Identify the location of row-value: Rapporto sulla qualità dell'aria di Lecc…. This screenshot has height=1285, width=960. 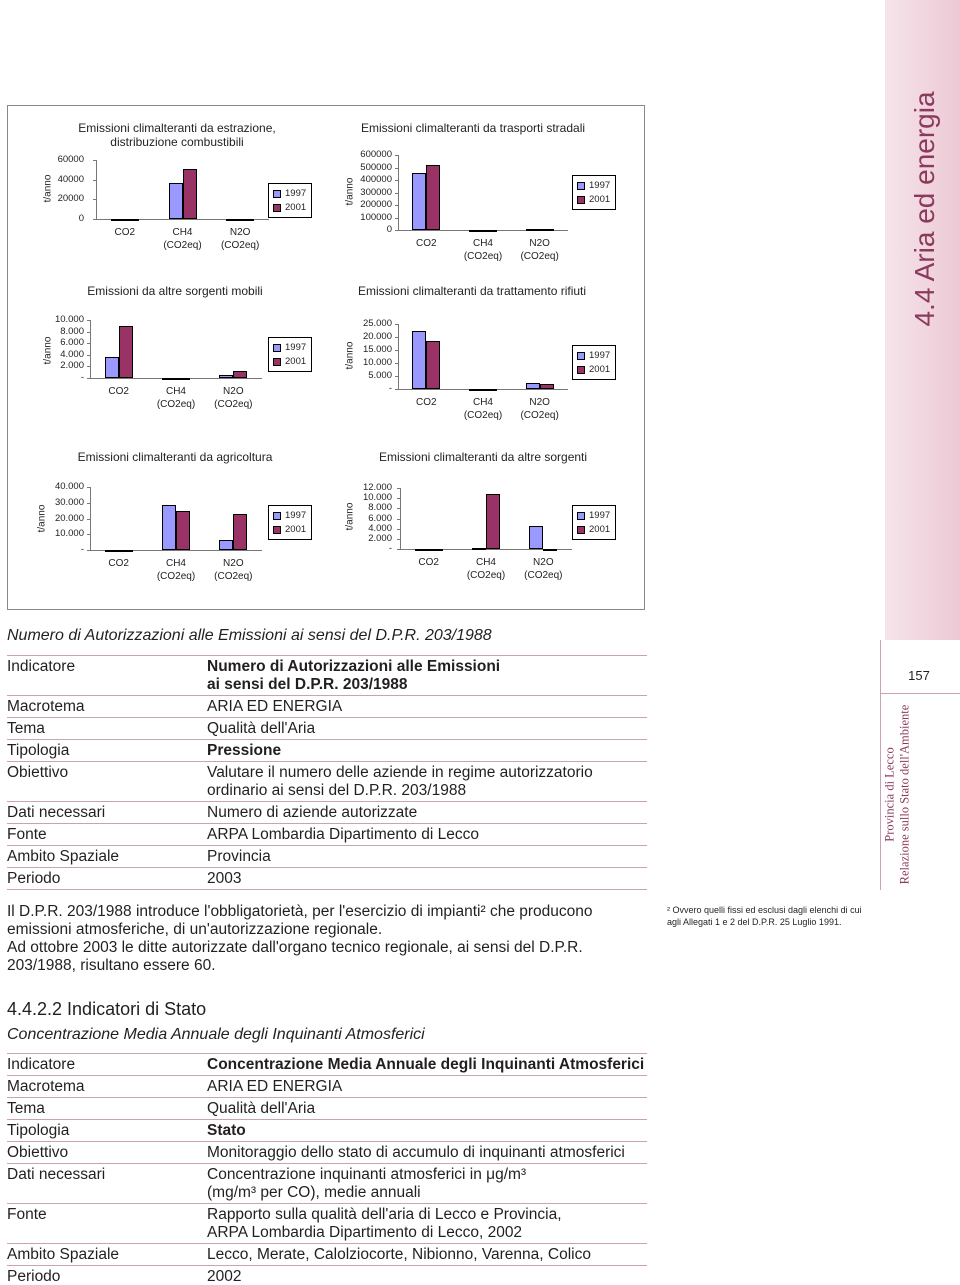
(427, 1224).